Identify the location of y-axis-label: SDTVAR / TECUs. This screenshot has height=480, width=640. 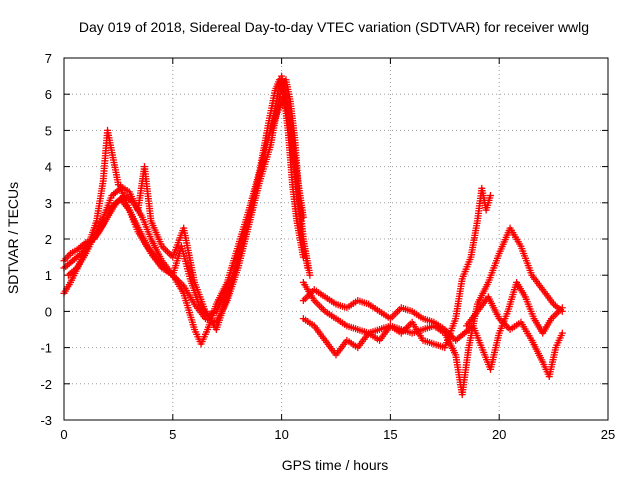
(13, 238).